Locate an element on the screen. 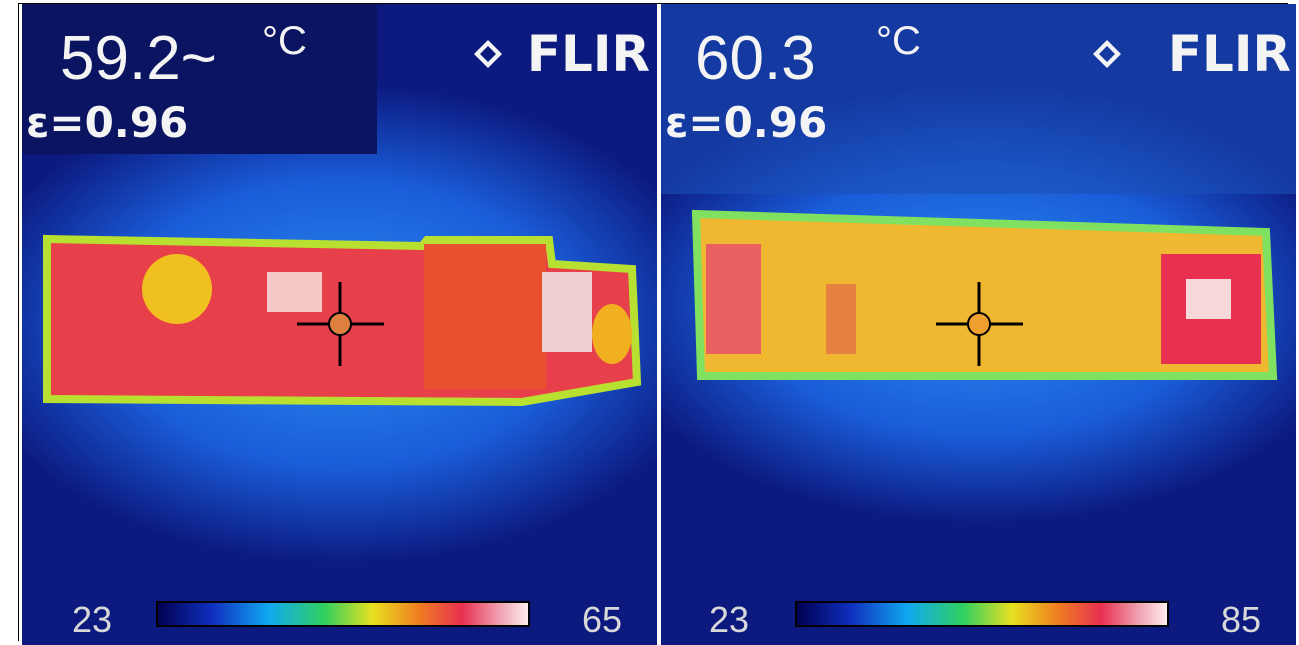 Image resolution: width=1299 pixels, height=645 pixels. temperature-reading: 59.2~ is located at coordinates (138, 58).